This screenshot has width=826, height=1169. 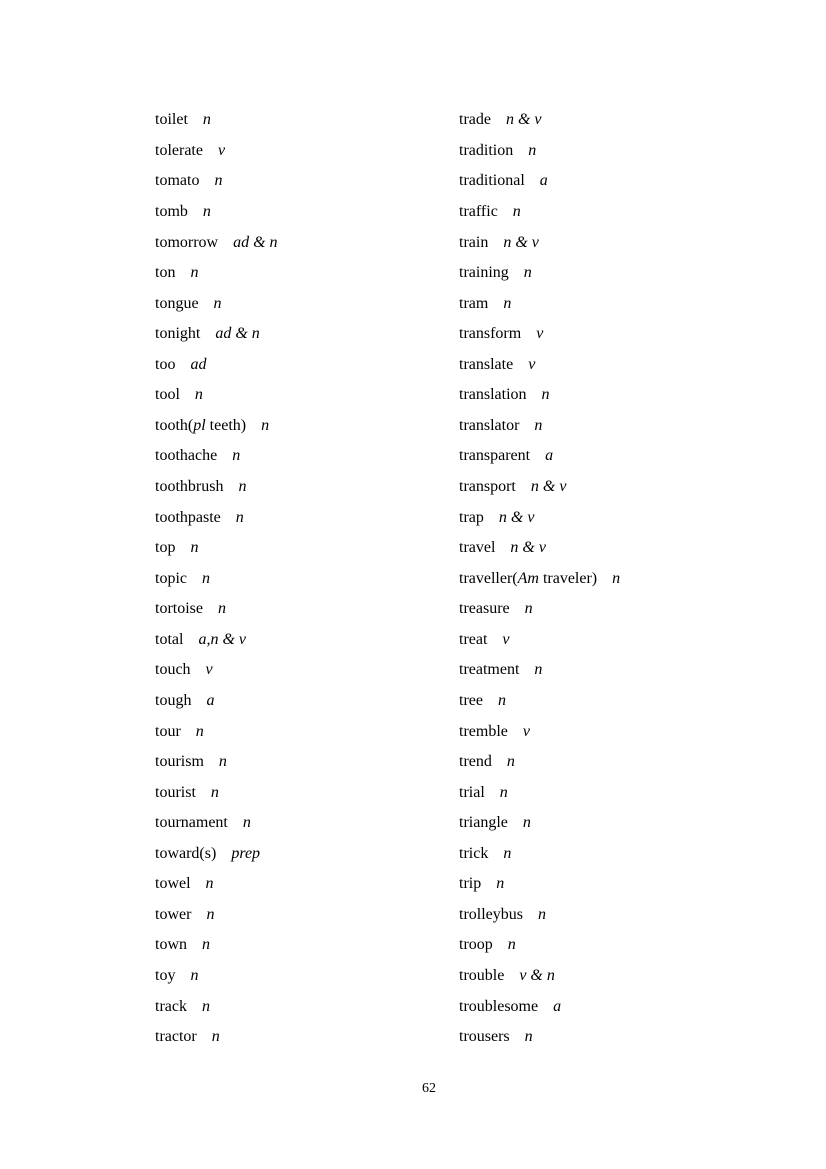 What do you see at coordinates (187, 242) in the screenshot?
I see `entry-word: tomorrow` at bounding box center [187, 242].